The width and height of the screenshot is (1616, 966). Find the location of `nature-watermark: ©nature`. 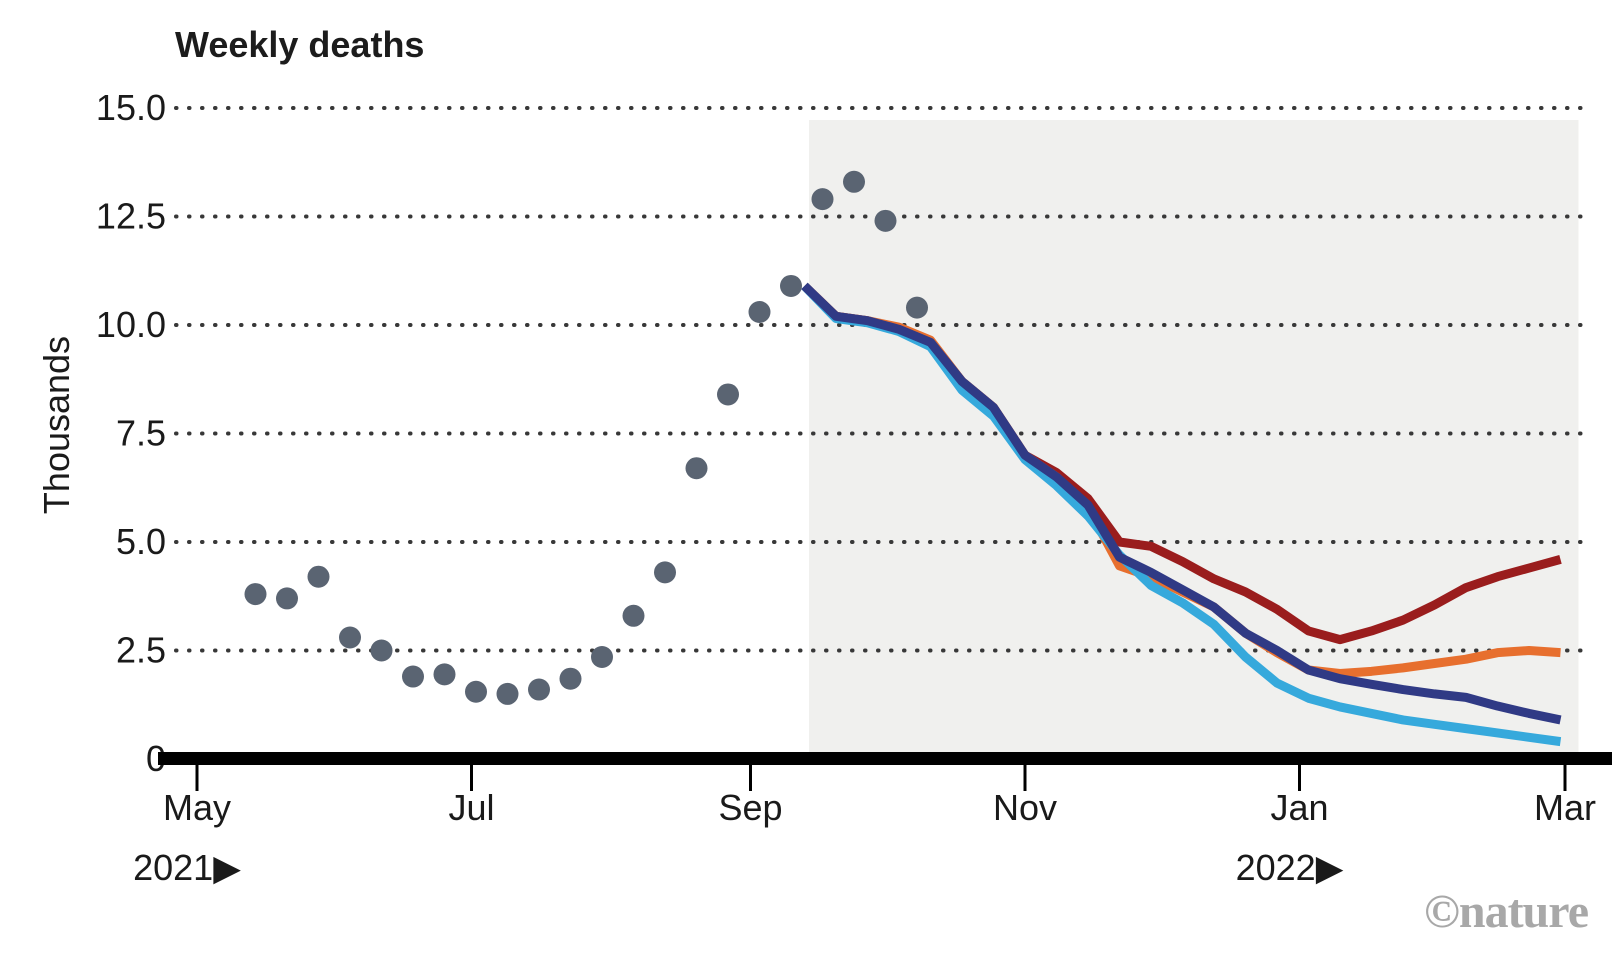

nature-watermark: ©nature is located at coordinates (1506, 911).